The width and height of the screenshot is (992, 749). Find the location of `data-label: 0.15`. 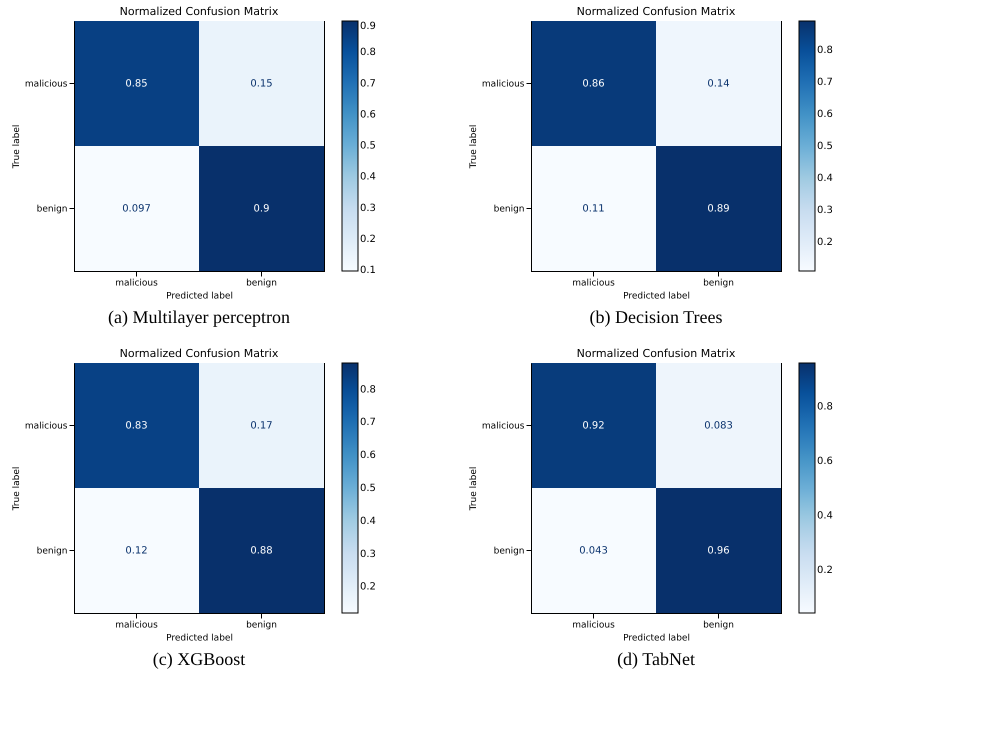

data-label: 0.15 is located at coordinates (261, 84).